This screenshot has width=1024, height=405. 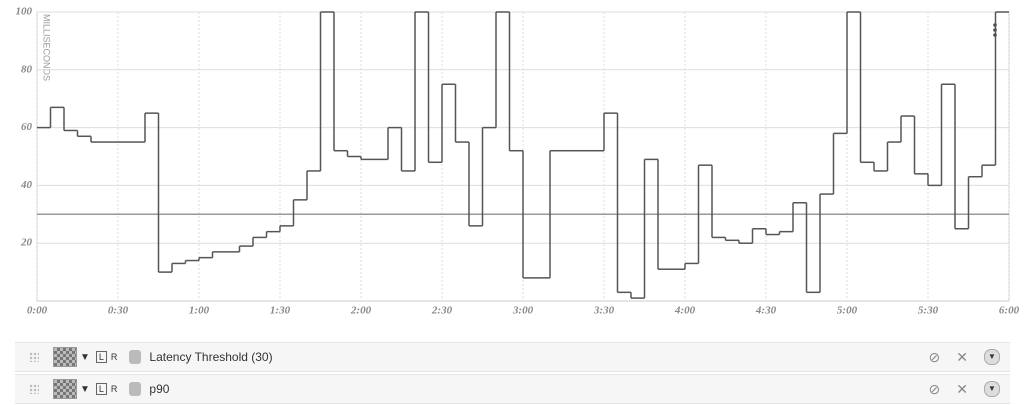 I want to click on y-tick-label: 60, so click(x=27, y=127).